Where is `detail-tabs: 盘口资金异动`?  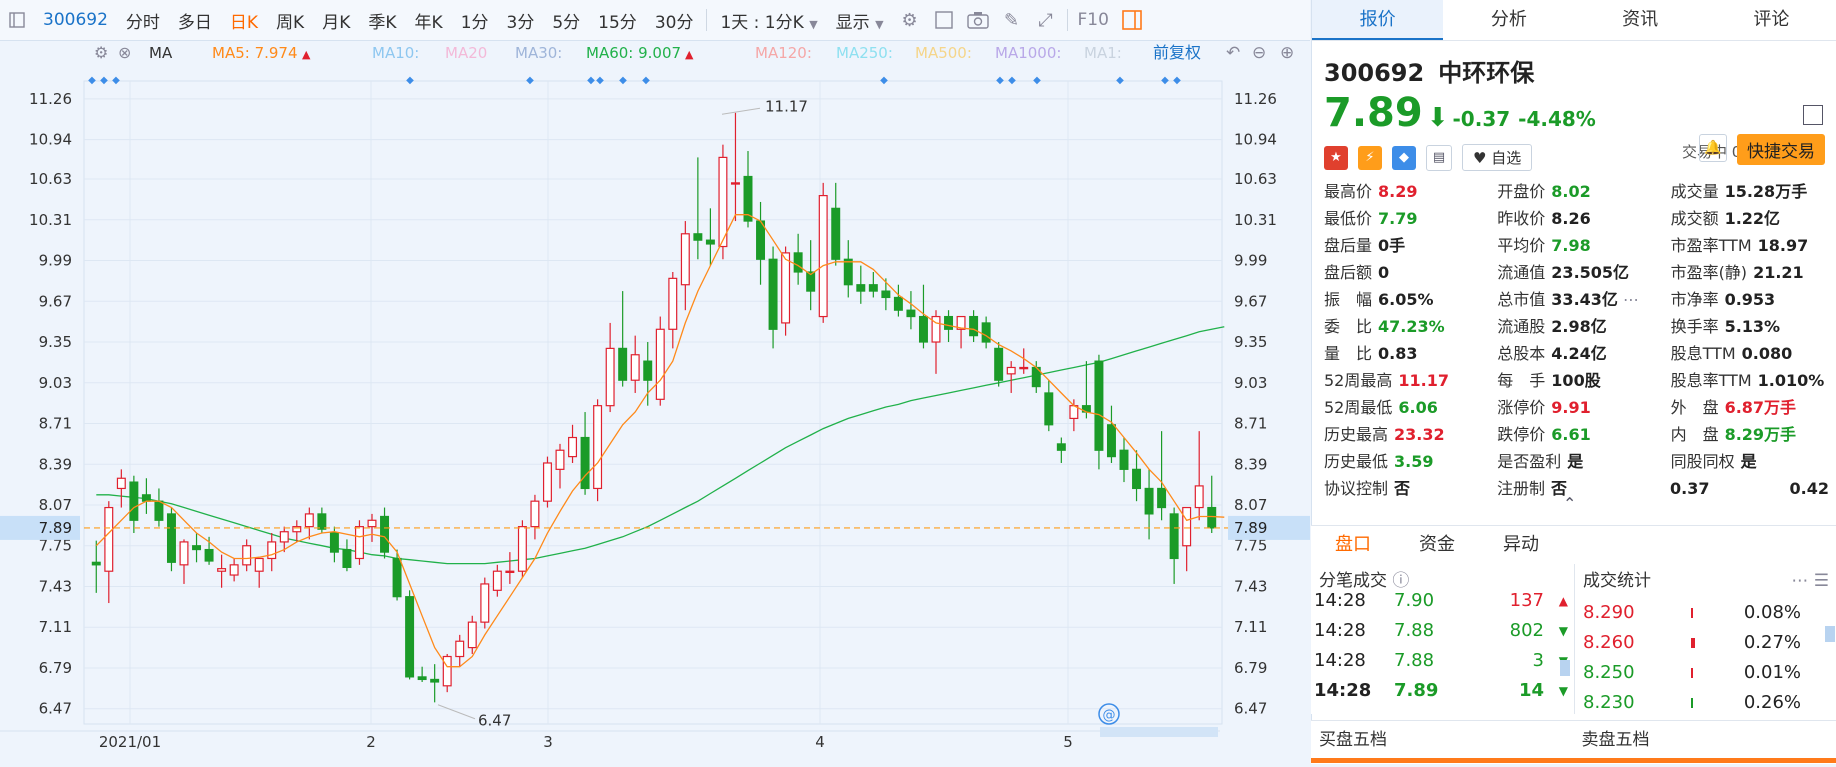 detail-tabs: 盘口资金异动 is located at coordinates (1573, 545).